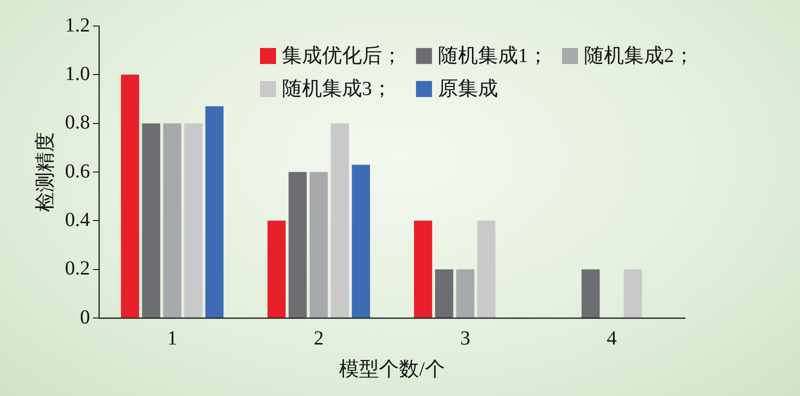 The width and height of the screenshot is (800, 396). Describe the element at coordinates (77, 25) in the screenshot. I see `y-tick-label: 1.2` at that location.